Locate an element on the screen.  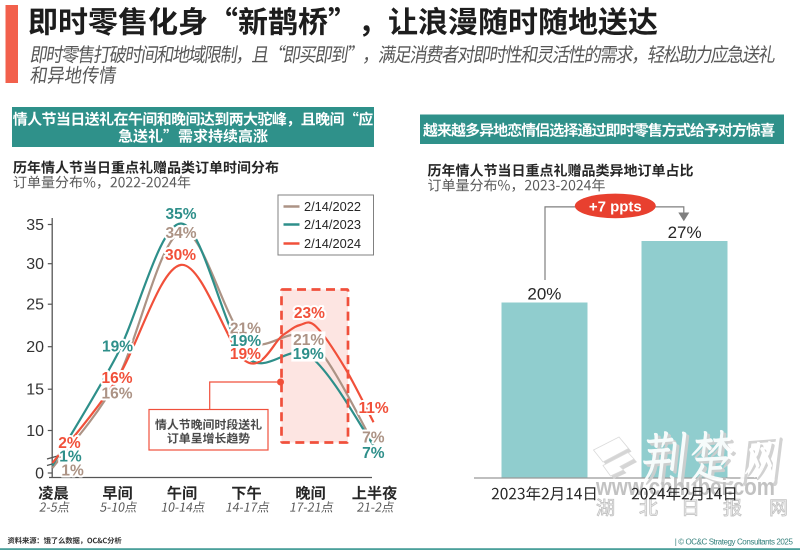
svg-text: 2/14/2024 is located at coordinates (332, 243).